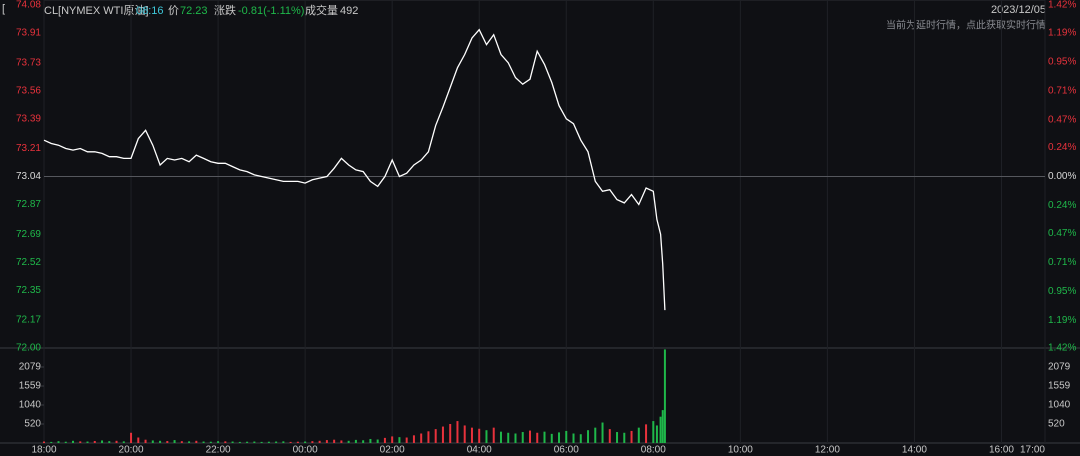 Image resolution: width=1080 pixels, height=456 pixels. What do you see at coordinates (1059, 367) in the screenshot?
I see `y2-tick-label: 2079` at bounding box center [1059, 367].